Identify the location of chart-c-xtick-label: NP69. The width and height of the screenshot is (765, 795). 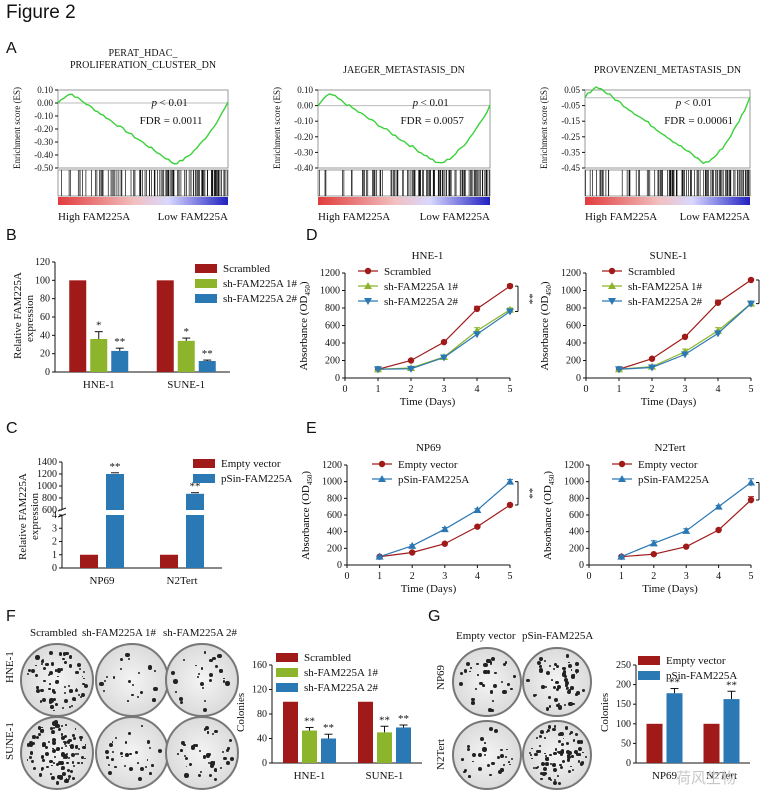
(102, 581).